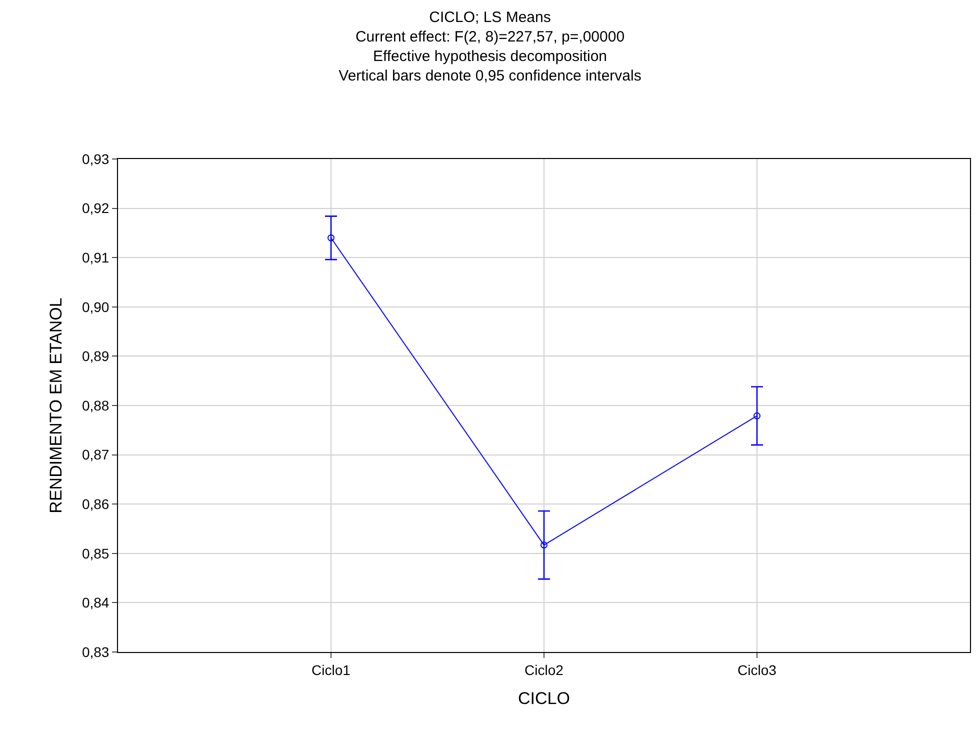 The width and height of the screenshot is (980, 731). What do you see at coordinates (544, 670) in the screenshot?
I see `x-tick-label: Ciclo2` at bounding box center [544, 670].